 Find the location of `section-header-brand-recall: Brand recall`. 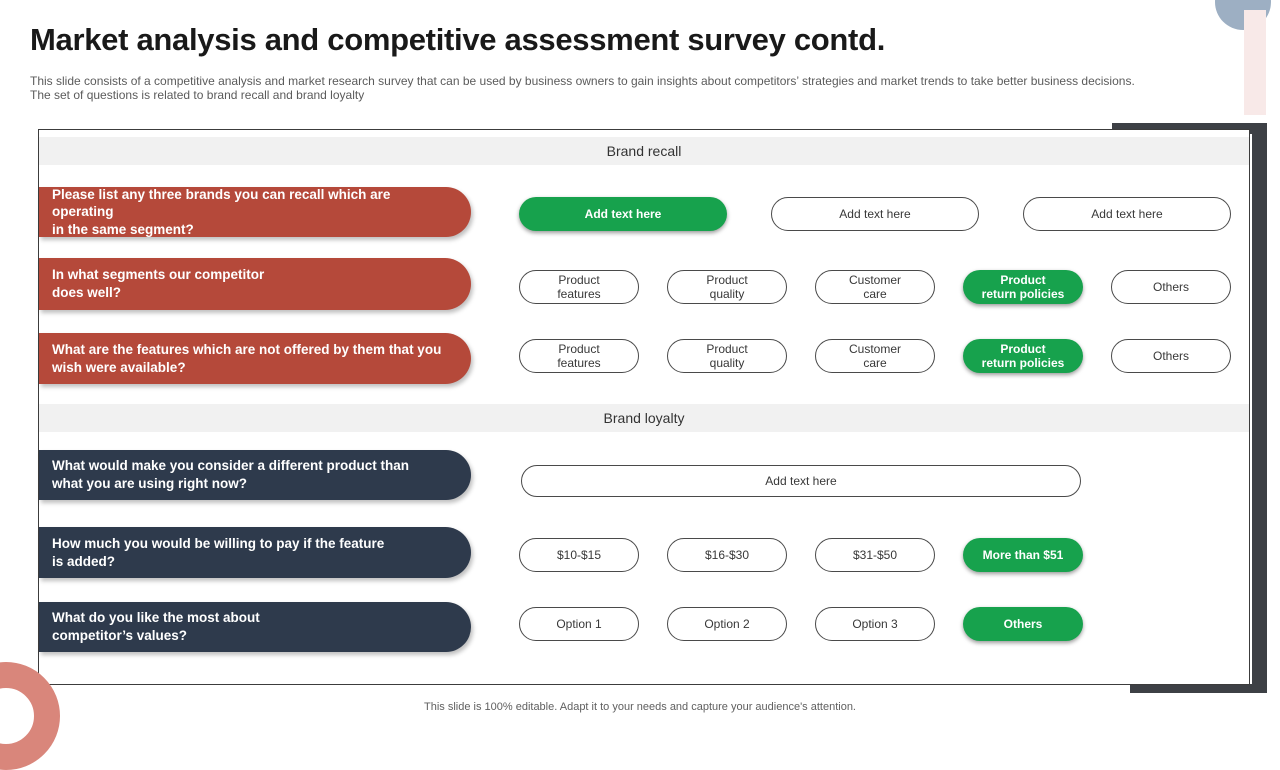

section-header-brand-recall: Brand recall is located at coordinates (644, 151).